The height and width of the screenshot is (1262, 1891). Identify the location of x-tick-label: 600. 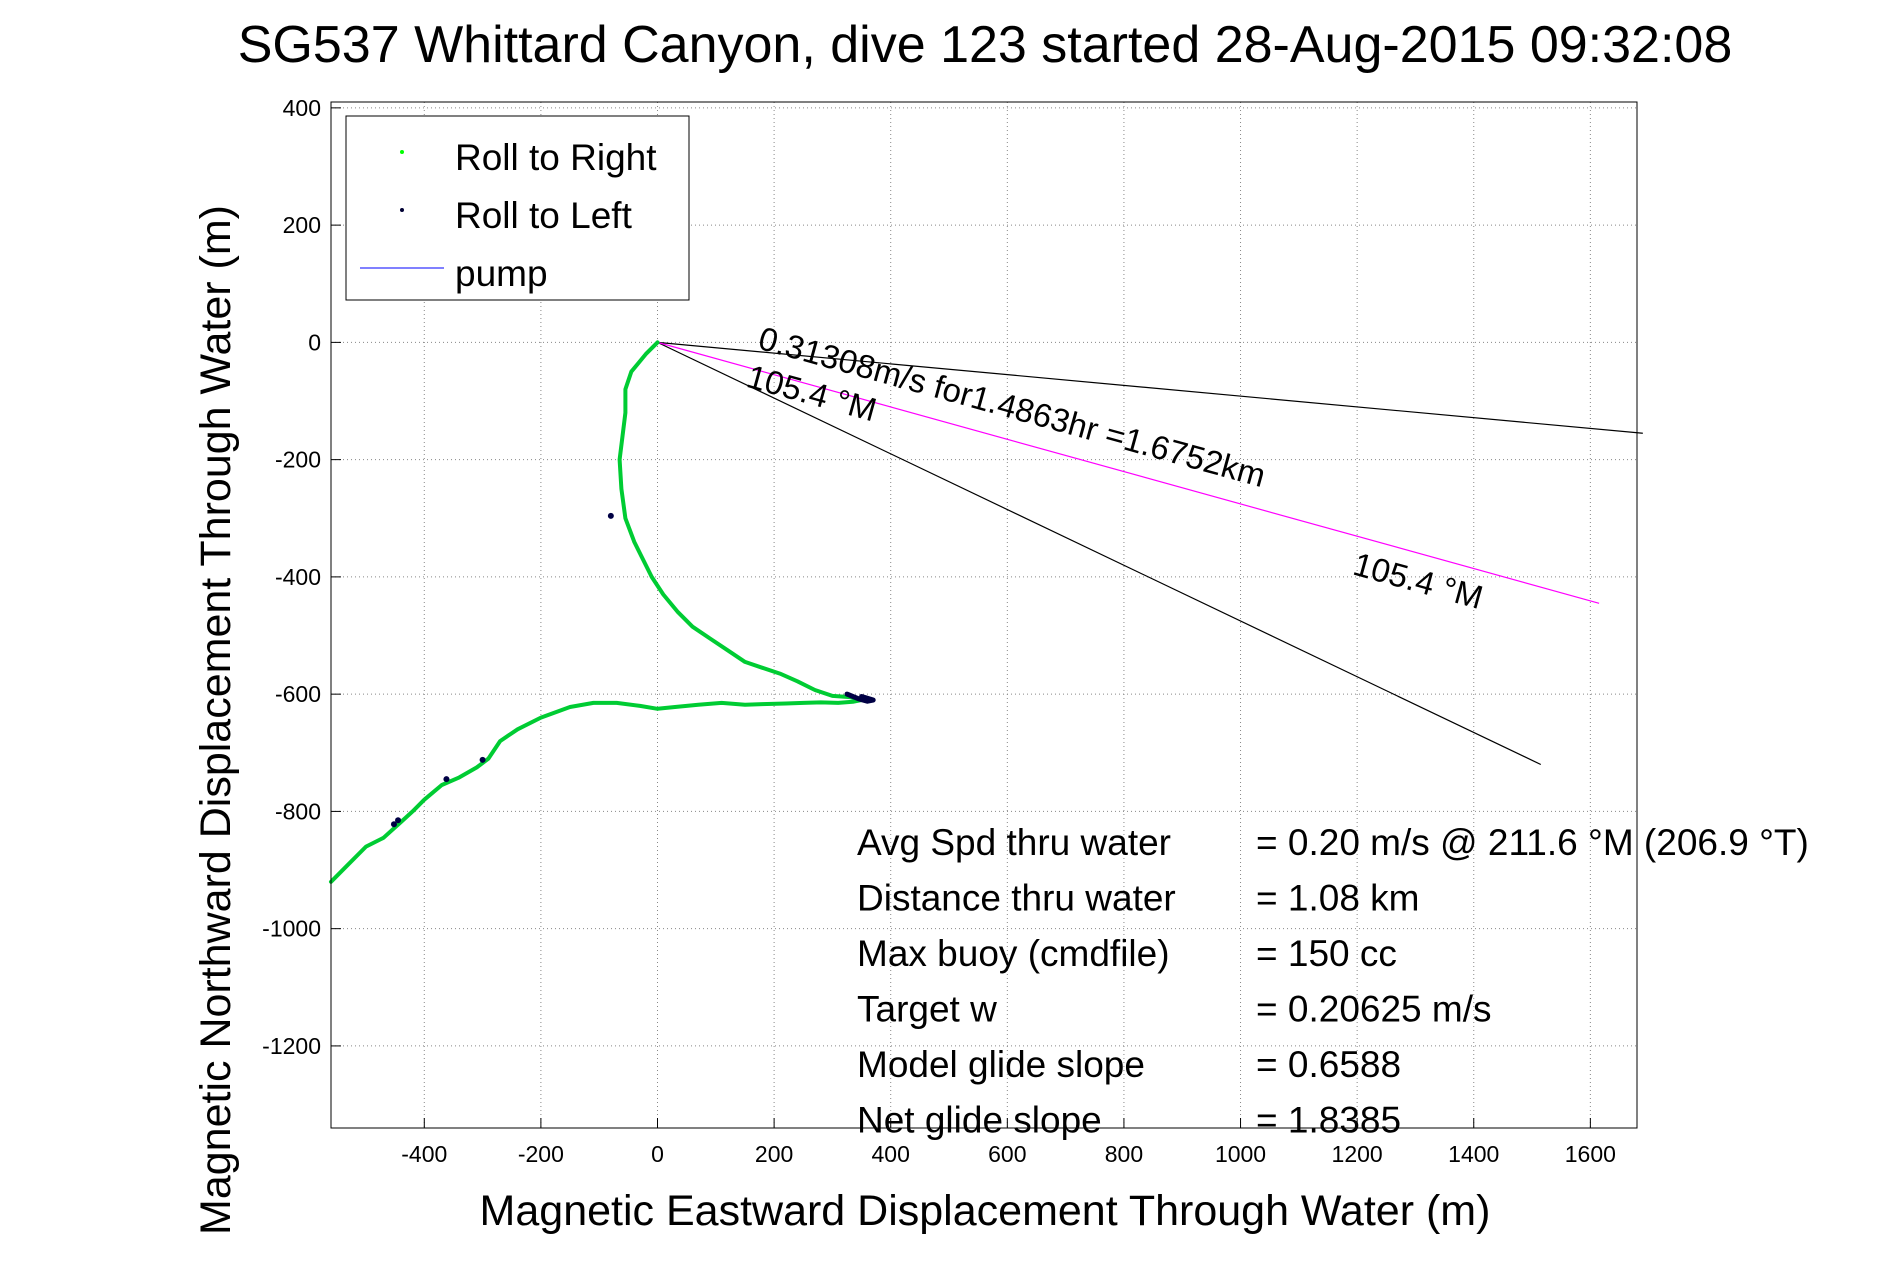
(1007, 1154).